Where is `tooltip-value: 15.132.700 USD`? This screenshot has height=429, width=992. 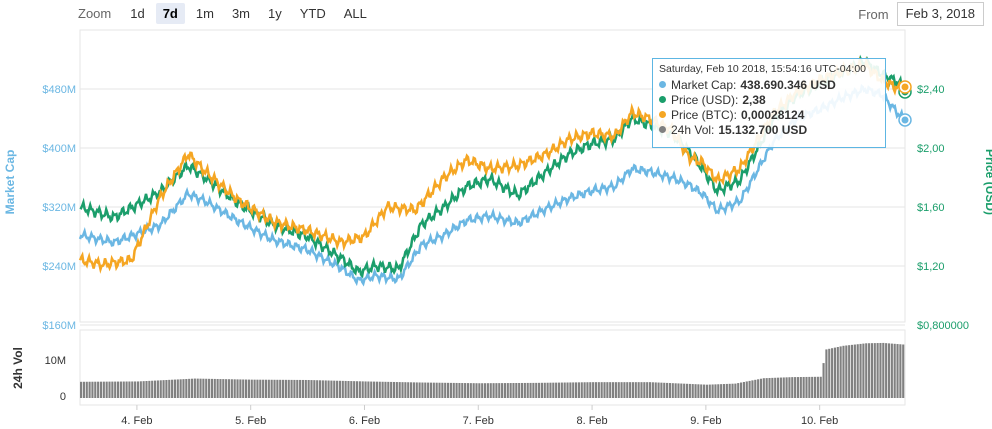
tooltip-value: 15.132.700 USD is located at coordinates (763, 129).